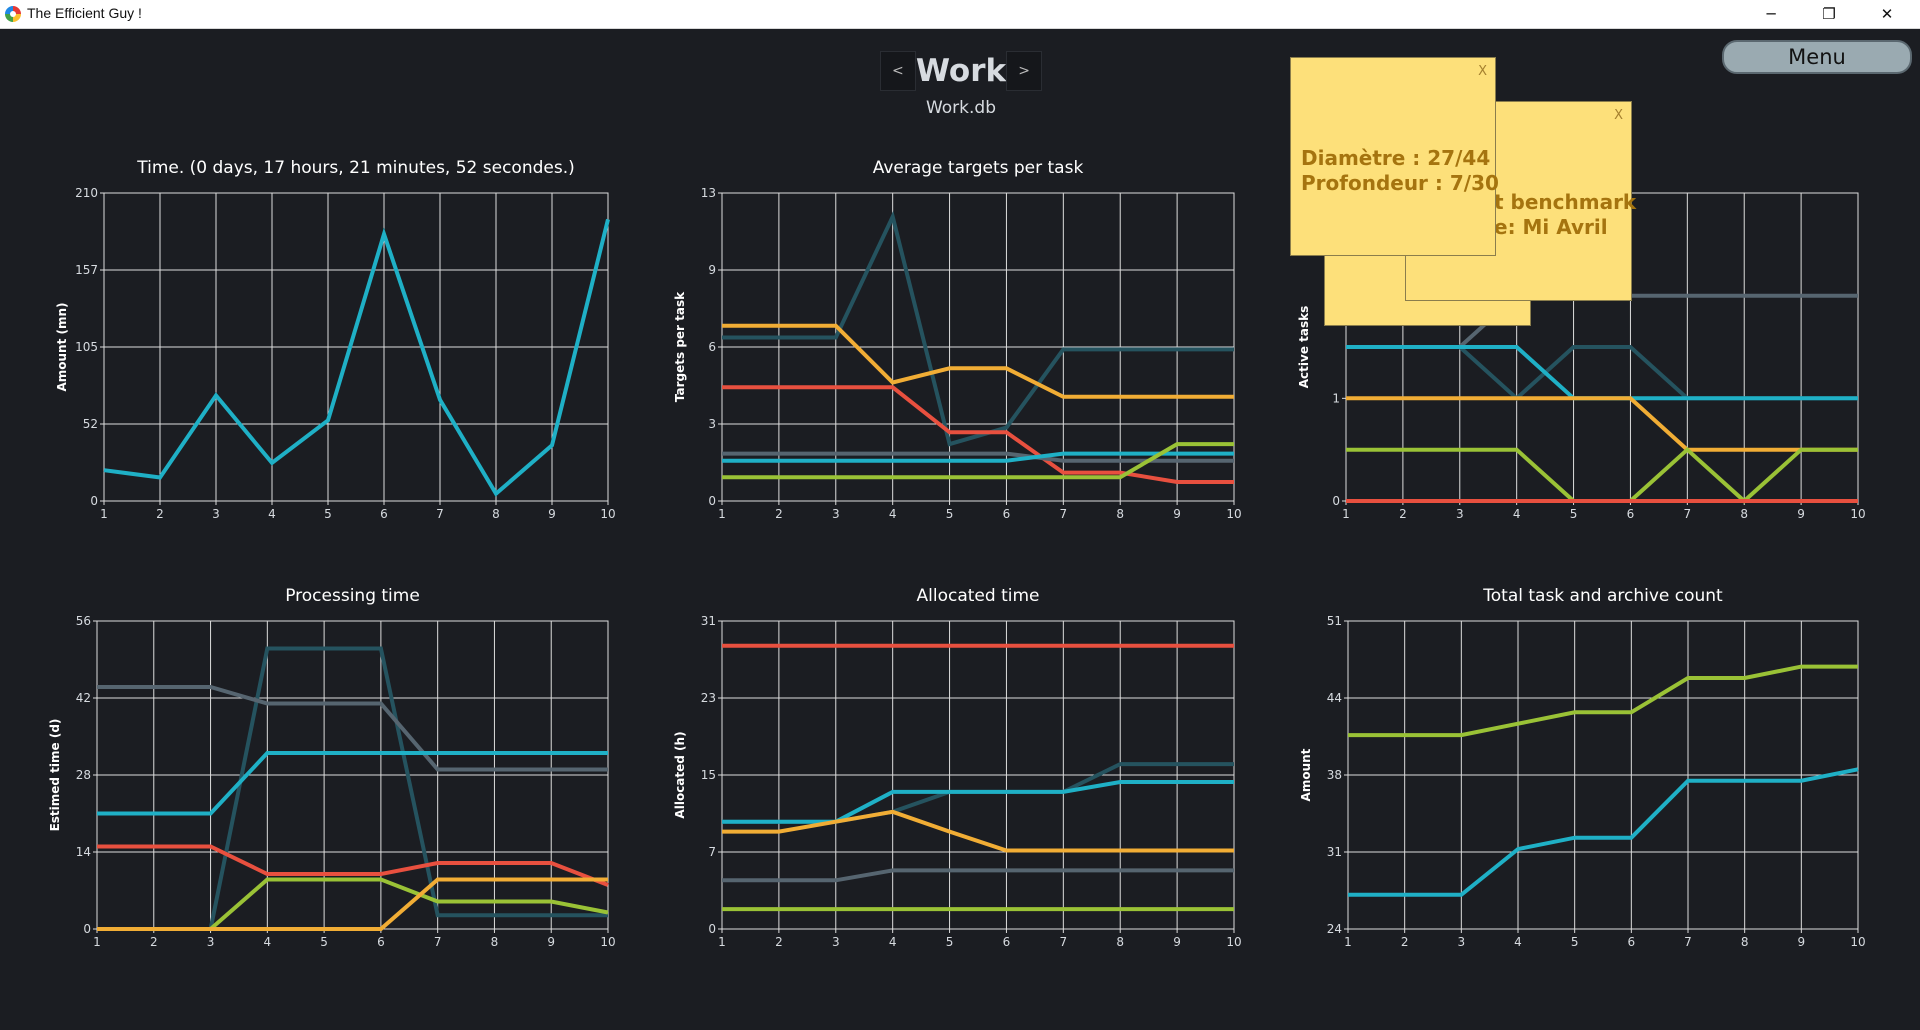  What do you see at coordinates (352, 596) in the screenshot?
I see `chart-title: Processing time` at bounding box center [352, 596].